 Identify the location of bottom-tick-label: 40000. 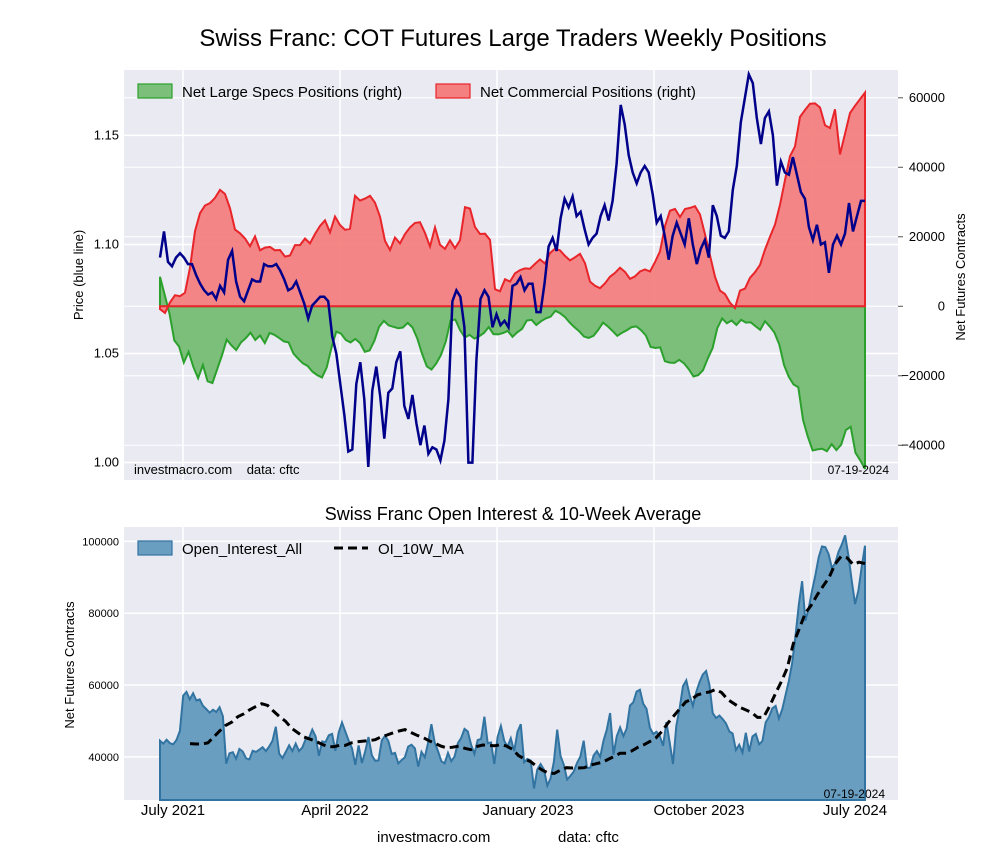
(103, 758).